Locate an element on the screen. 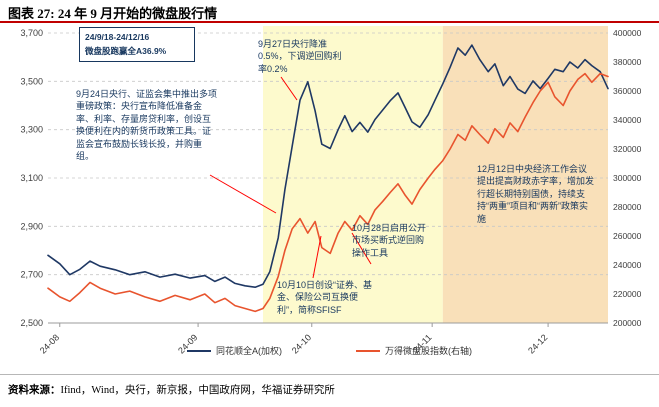 The image size is (659, 407). right-axis-tick-label: 300000 is located at coordinates (627, 178).